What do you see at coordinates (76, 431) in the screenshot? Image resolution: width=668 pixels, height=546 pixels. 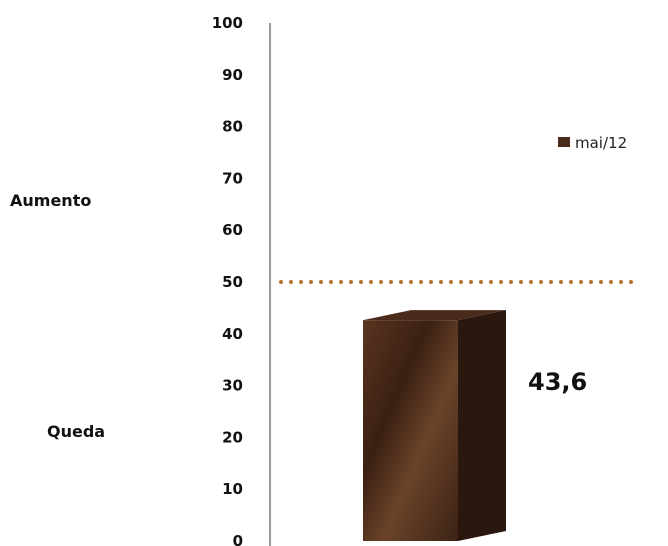 I see `lower-side-label: Queda` at bounding box center [76, 431].